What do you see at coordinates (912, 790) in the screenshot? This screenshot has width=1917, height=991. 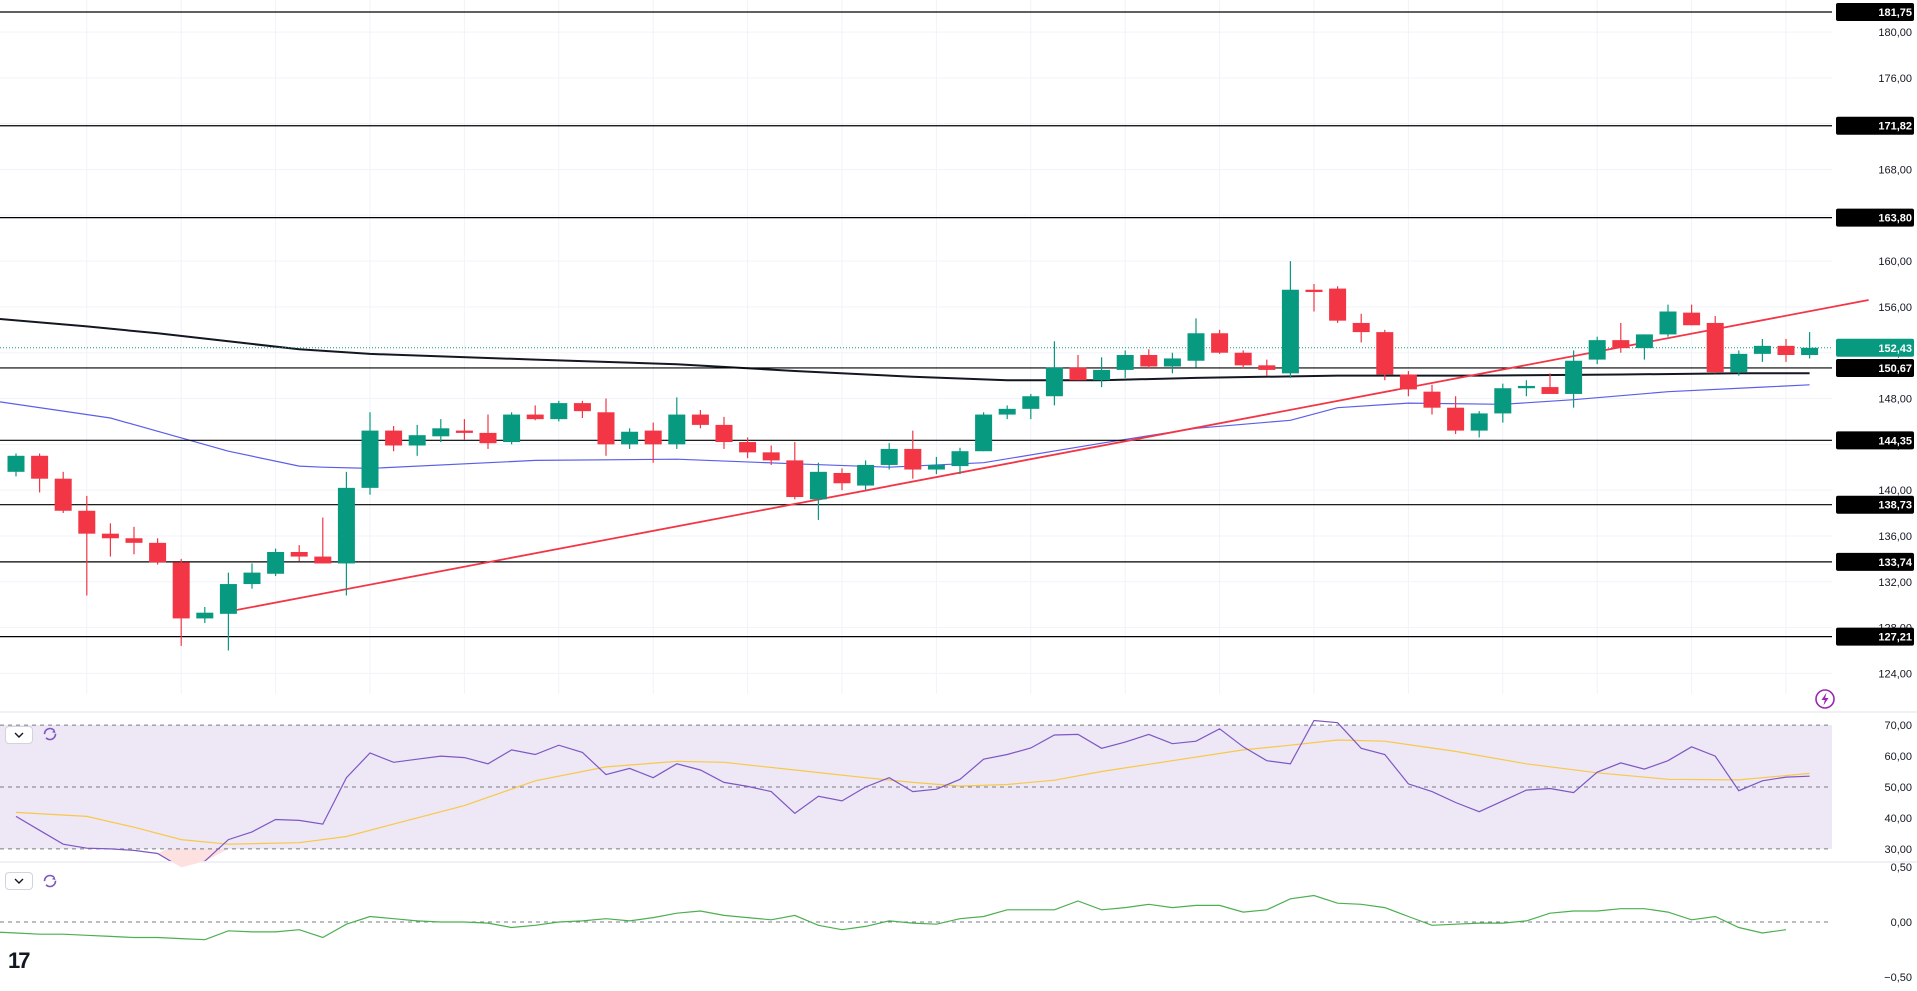 I see `rsi-line` at bounding box center [912, 790].